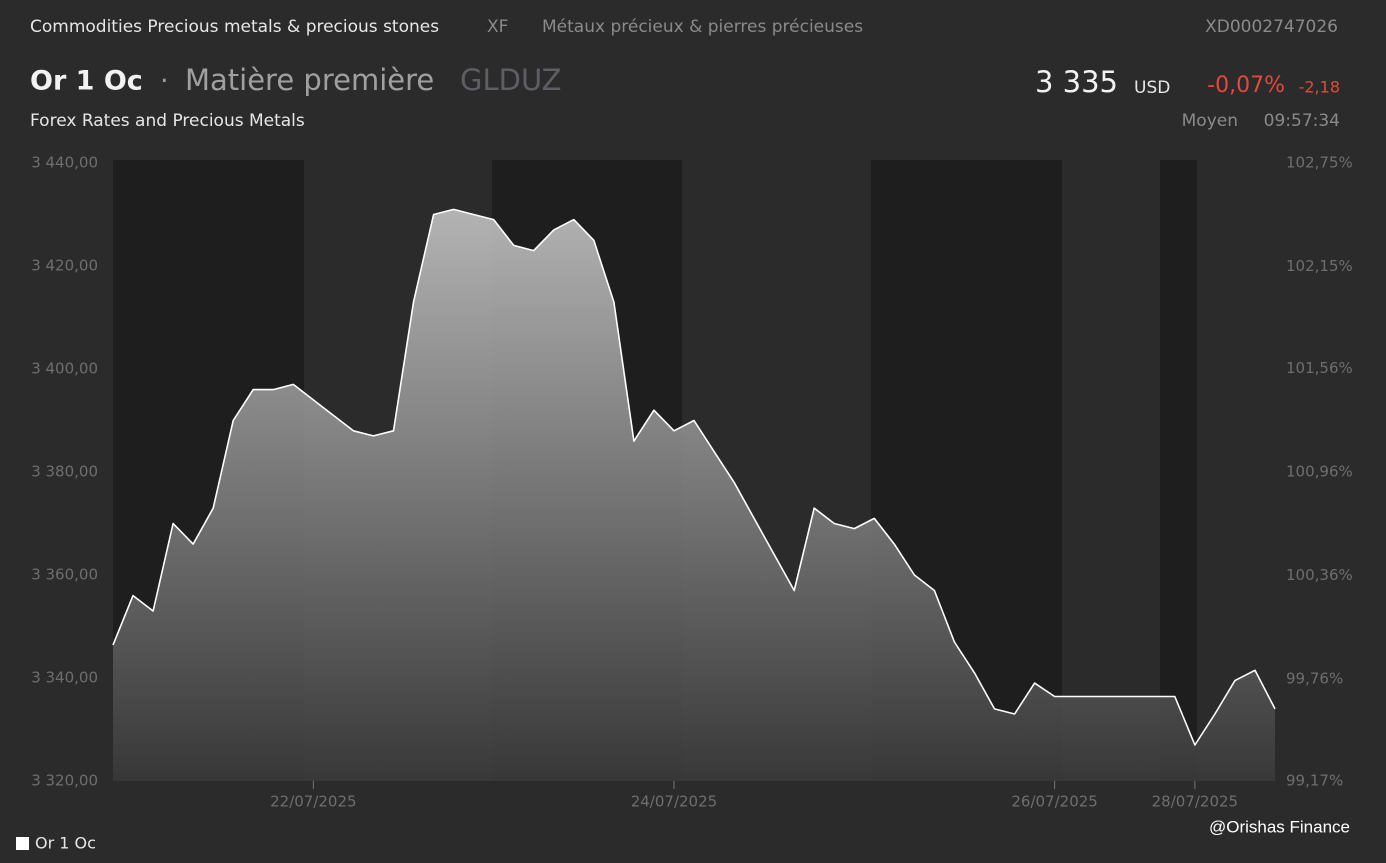 This screenshot has width=1386, height=863. Describe the element at coordinates (702, 27) in the screenshot. I see `category-fr: Métaux précieux & pierres précieuses` at that location.